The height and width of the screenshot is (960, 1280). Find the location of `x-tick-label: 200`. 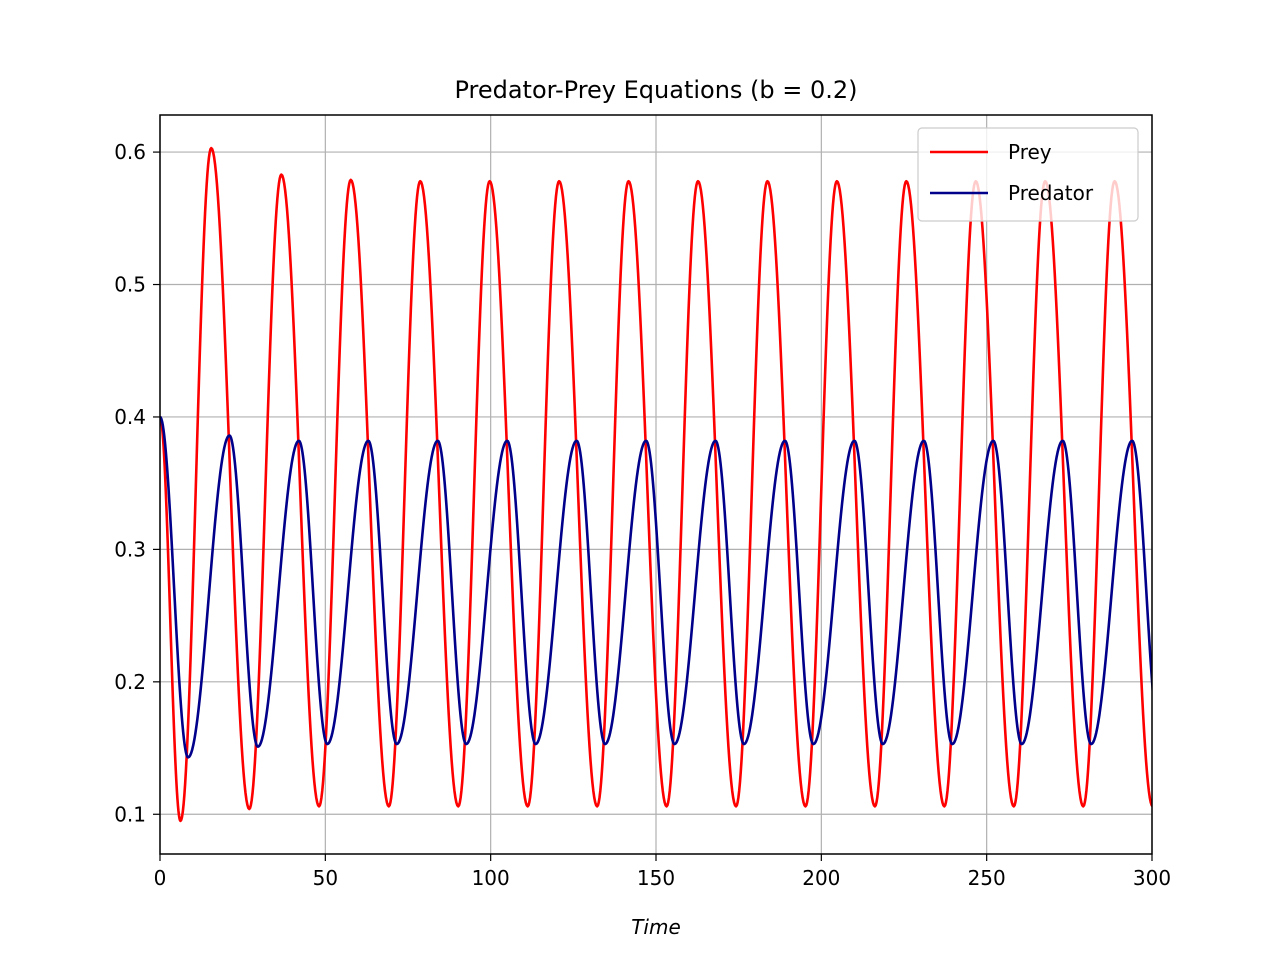

x-tick-label: 200 is located at coordinates (821, 878).